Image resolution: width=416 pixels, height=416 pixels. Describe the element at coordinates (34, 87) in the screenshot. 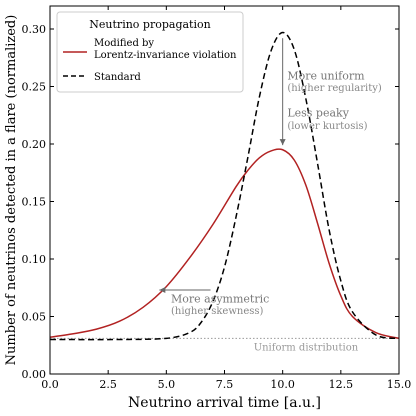

I see `y-tick-label: 0.25` at that location.